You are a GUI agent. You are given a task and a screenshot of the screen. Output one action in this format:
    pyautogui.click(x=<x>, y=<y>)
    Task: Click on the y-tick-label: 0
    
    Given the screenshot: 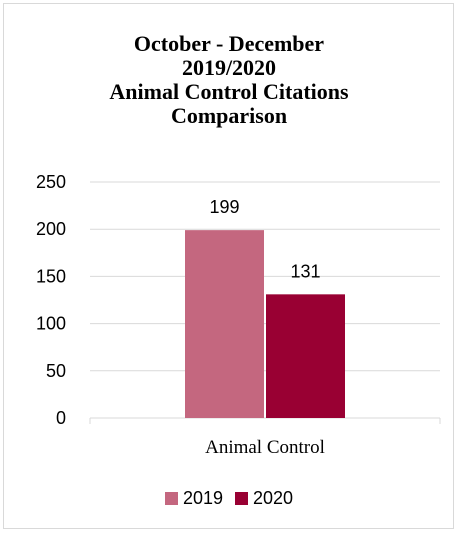 What is the action you would take?
    pyautogui.click(x=61, y=418)
    